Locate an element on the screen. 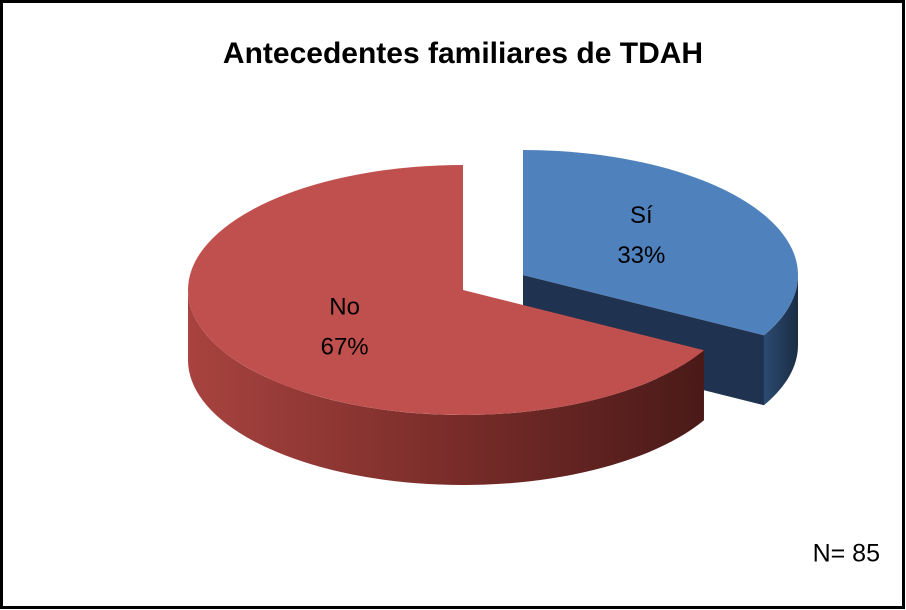 This screenshot has height=610, width=906. slice-label: No is located at coordinates (344, 307).